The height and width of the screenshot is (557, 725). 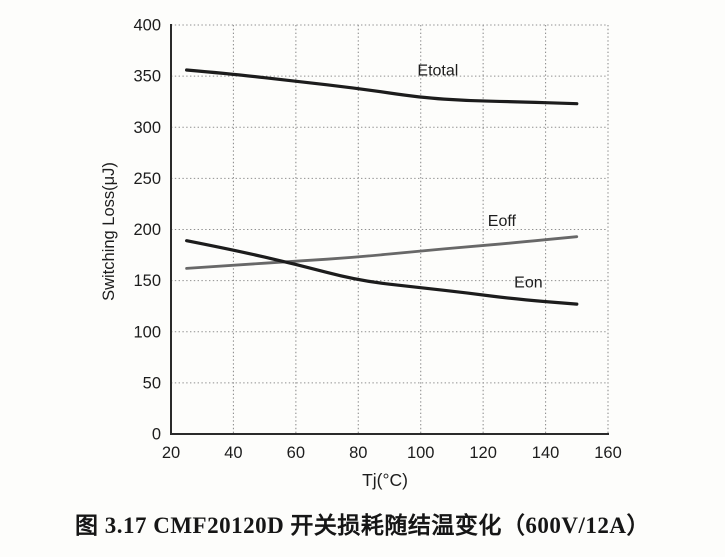 What do you see at coordinates (502, 221) in the screenshot?
I see `series-label-eoff: Eoff` at bounding box center [502, 221].